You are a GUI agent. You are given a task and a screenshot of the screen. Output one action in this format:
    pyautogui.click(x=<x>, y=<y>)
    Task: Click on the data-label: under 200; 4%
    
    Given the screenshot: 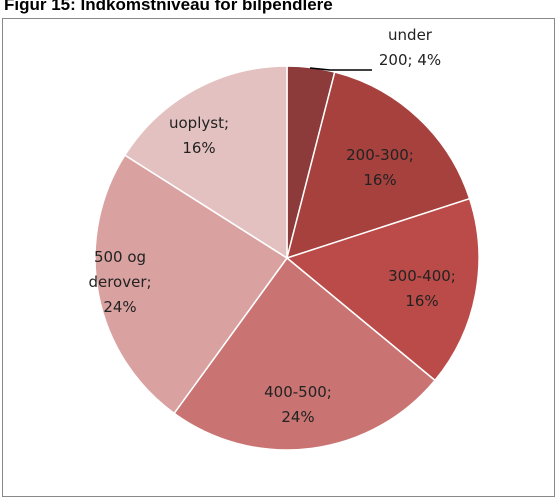 What is the action you would take?
    pyautogui.click(x=410, y=47)
    